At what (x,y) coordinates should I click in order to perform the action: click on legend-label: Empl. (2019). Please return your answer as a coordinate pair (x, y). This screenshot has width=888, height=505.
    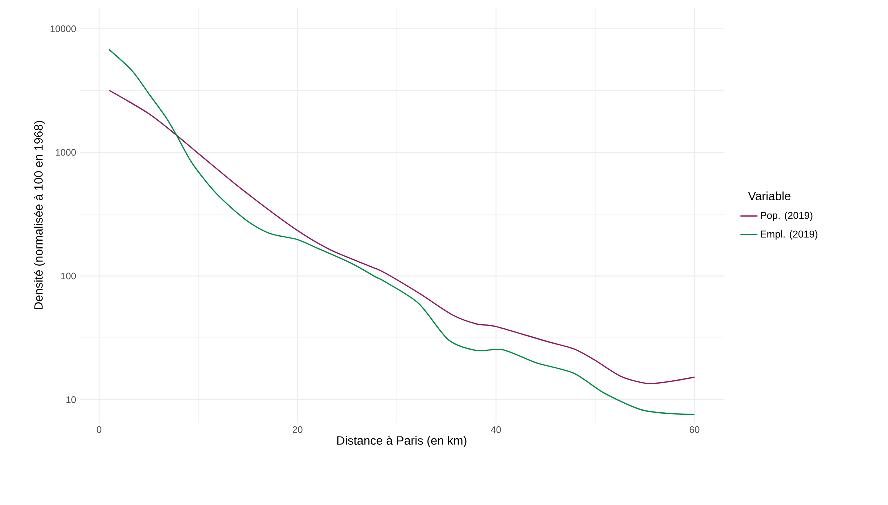
    Looking at the image, I should click on (789, 235).